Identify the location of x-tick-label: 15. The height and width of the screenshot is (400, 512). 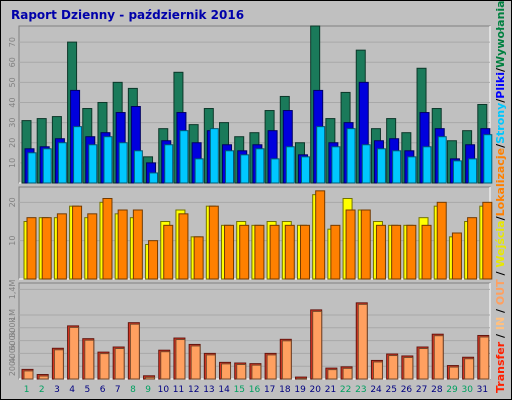
(239, 390).